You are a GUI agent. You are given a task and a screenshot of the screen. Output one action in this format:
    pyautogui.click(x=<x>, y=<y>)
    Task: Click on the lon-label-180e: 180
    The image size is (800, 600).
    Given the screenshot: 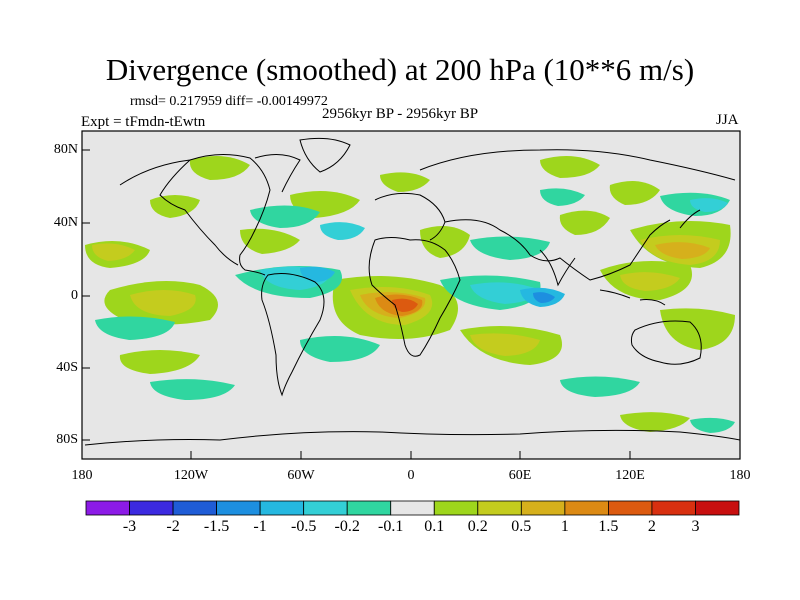 What is the action you would take?
    pyautogui.click(x=740, y=475)
    